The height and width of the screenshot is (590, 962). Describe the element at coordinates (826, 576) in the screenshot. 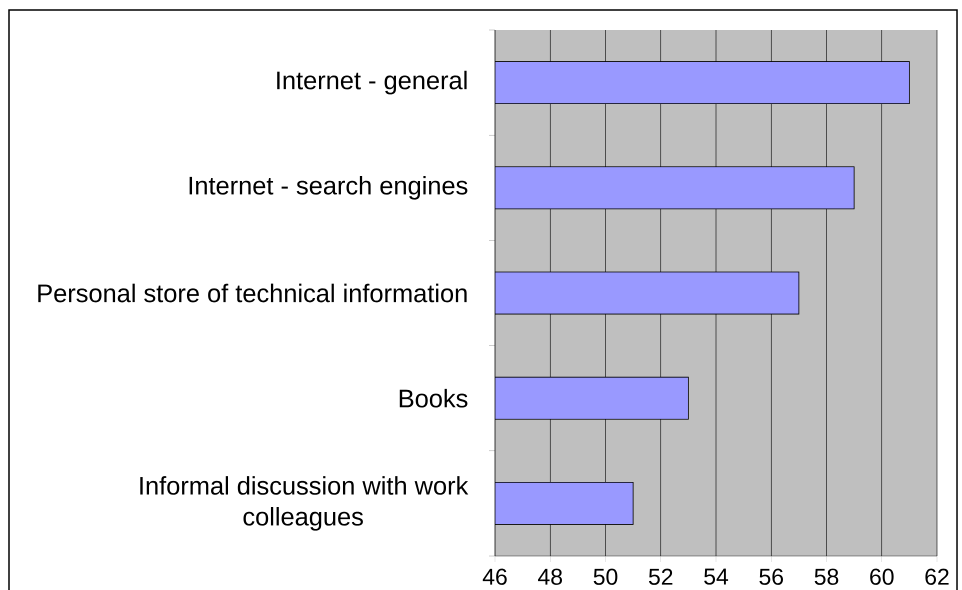

I see `x-tick-label: 58` at that location.